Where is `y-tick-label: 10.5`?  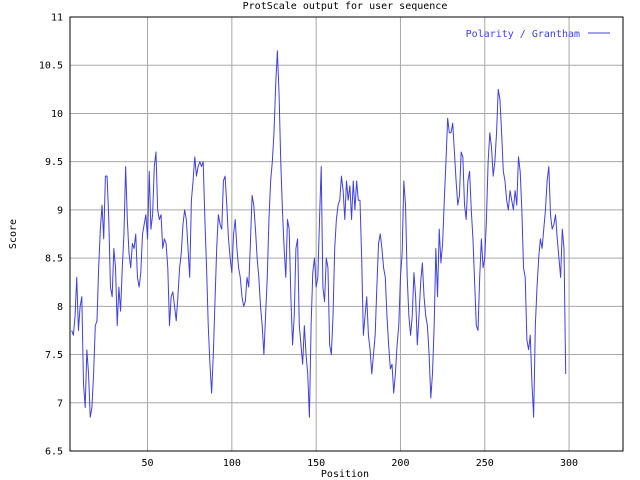 y-tick-label: 10.5 is located at coordinates (51, 66).